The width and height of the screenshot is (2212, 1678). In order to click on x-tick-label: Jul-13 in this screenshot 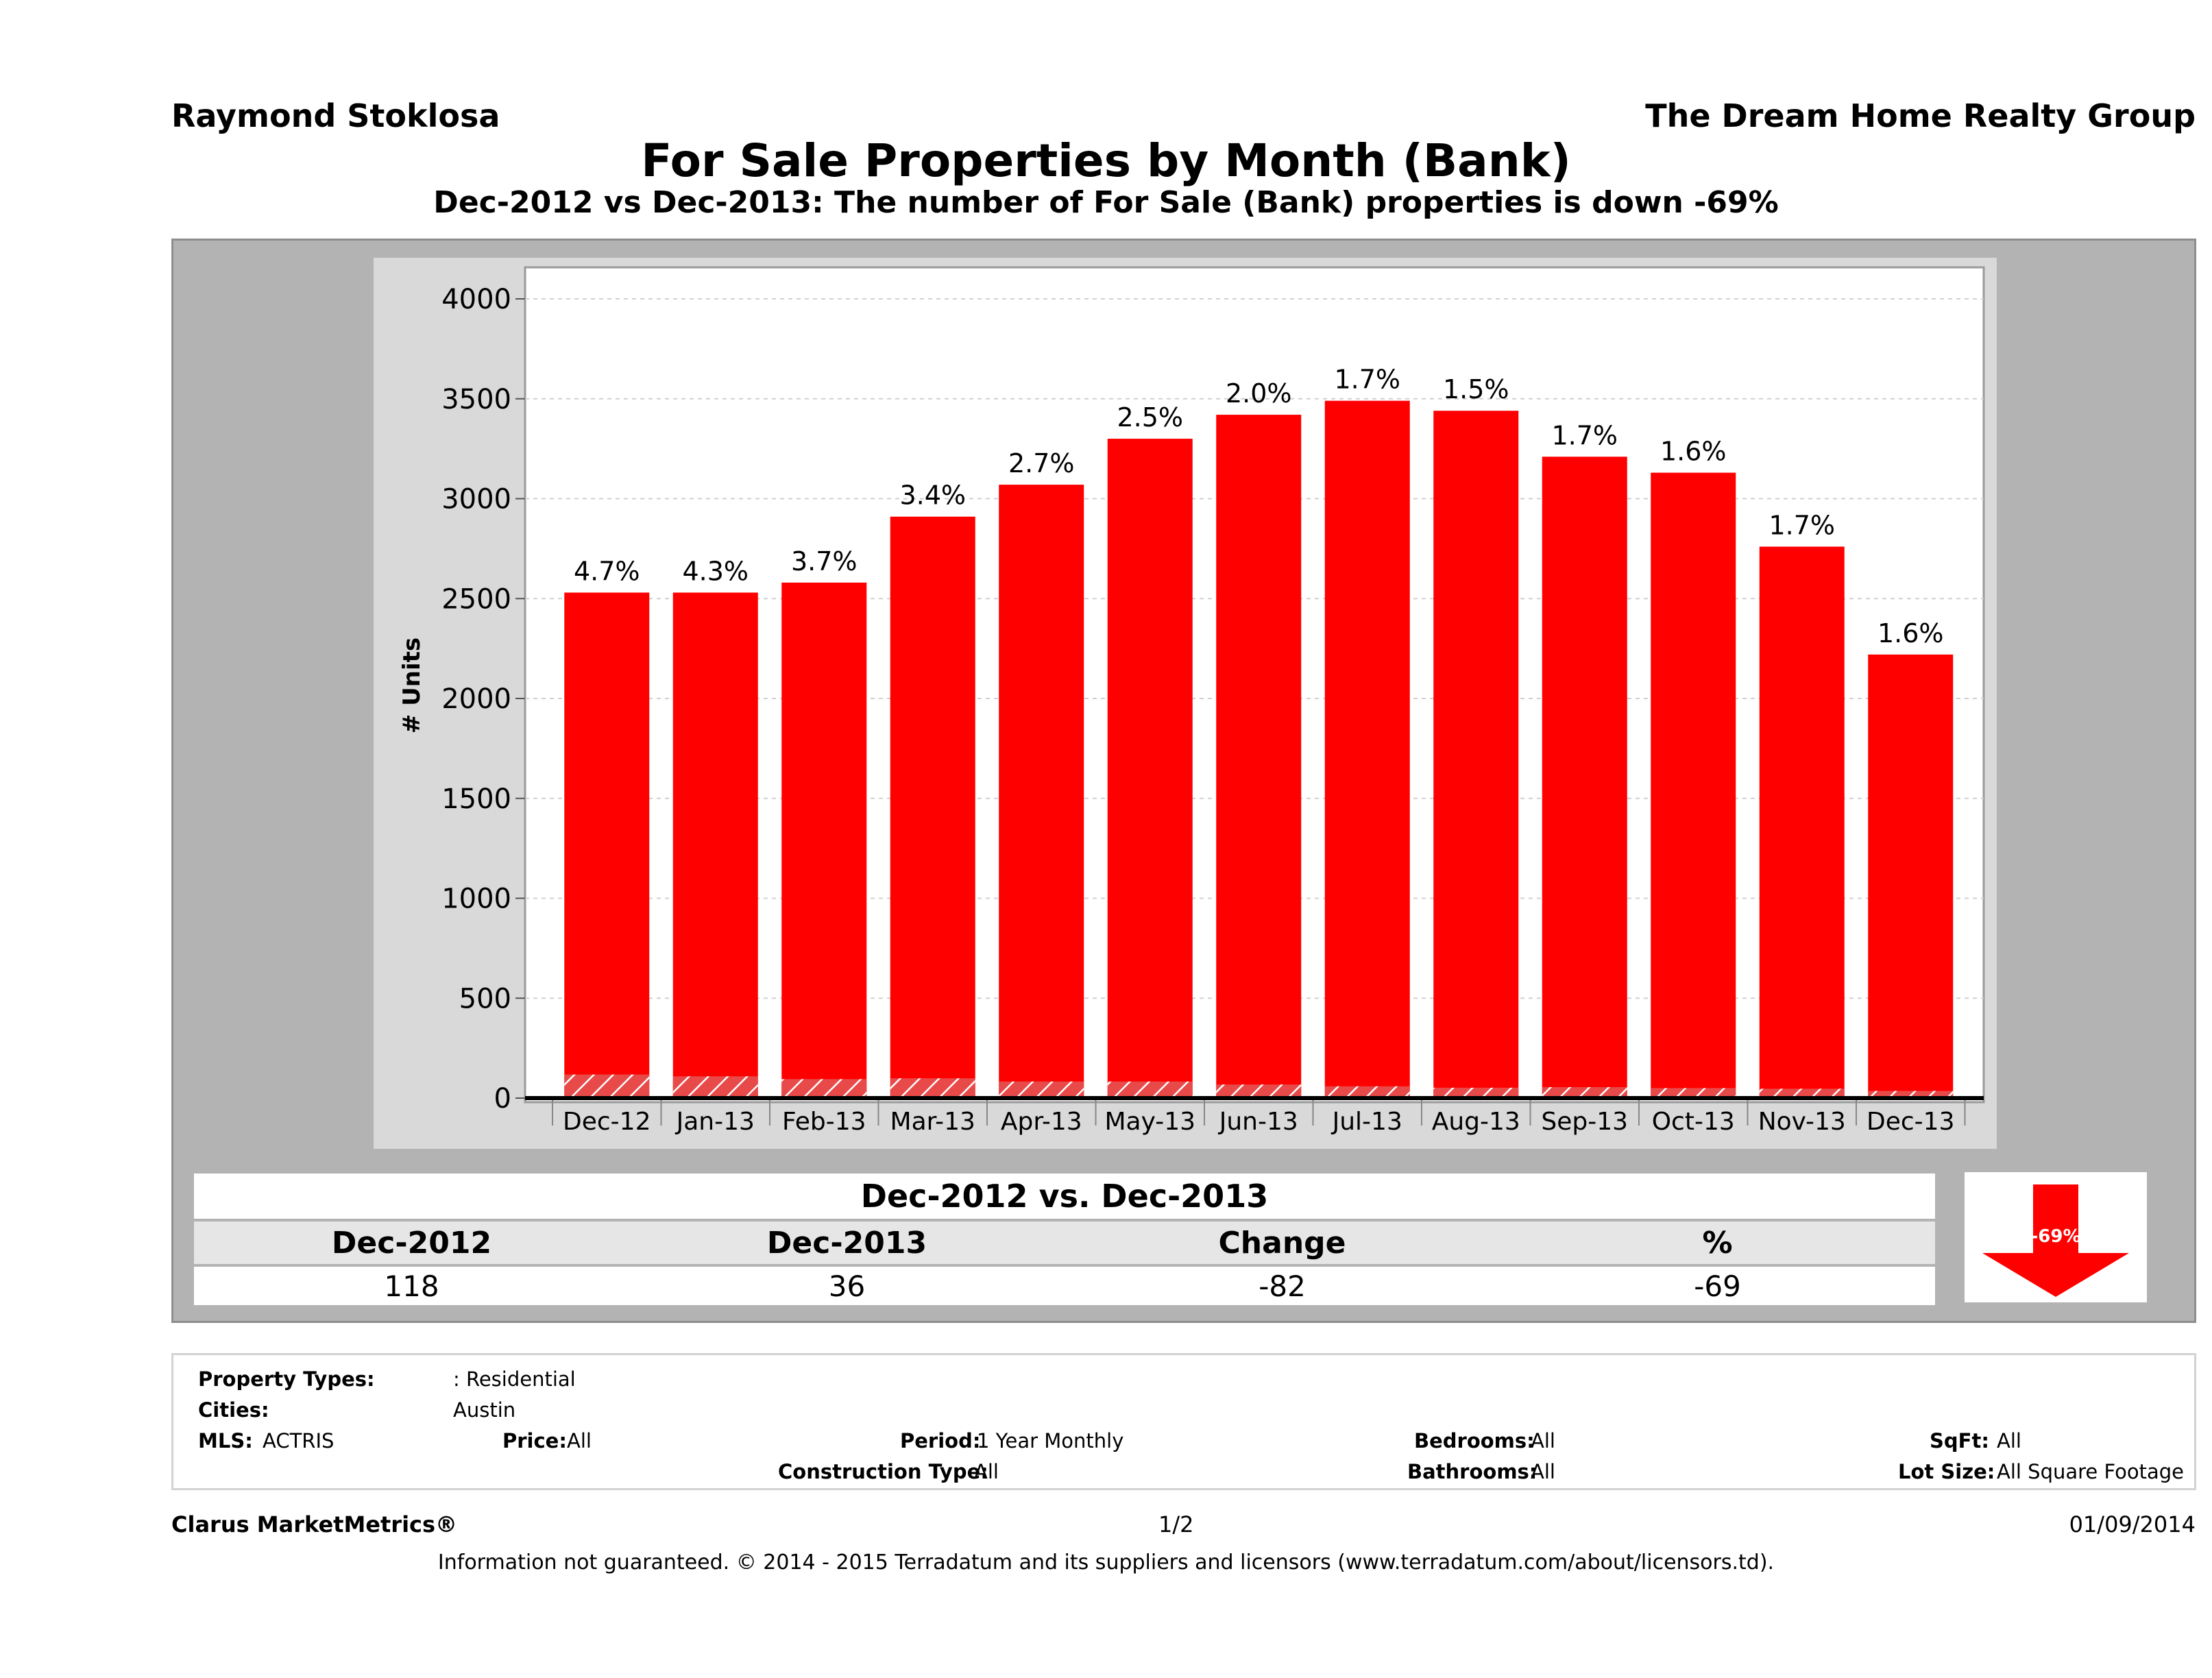, I will do `click(1366, 1122)`.